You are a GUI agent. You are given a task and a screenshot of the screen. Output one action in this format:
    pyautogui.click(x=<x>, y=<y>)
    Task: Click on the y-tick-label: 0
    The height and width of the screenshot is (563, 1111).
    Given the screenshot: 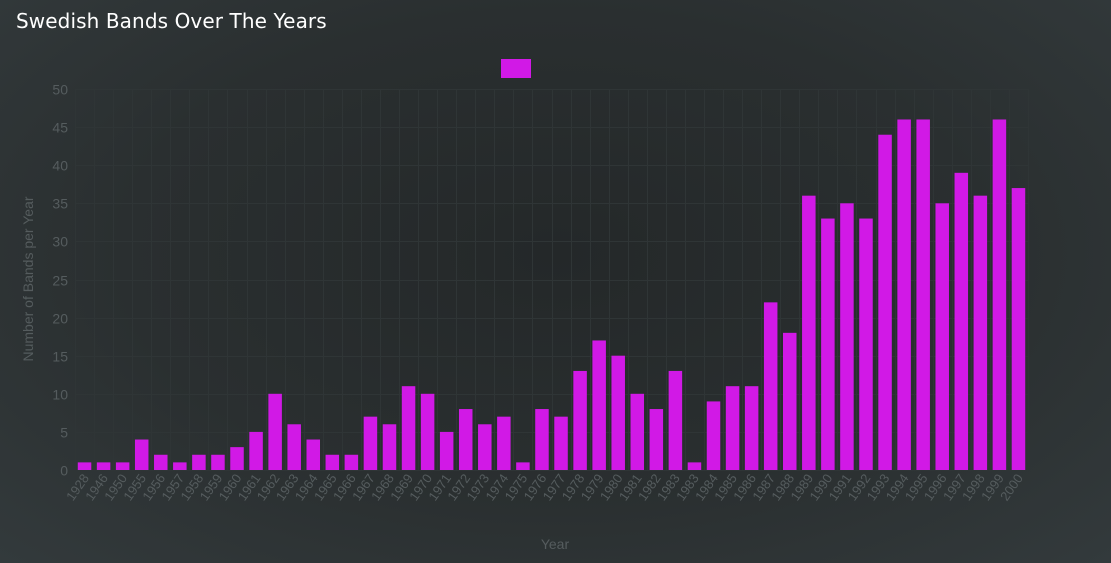 What is the action you would take?
    pyautogui.click(x=64, y=471)
    